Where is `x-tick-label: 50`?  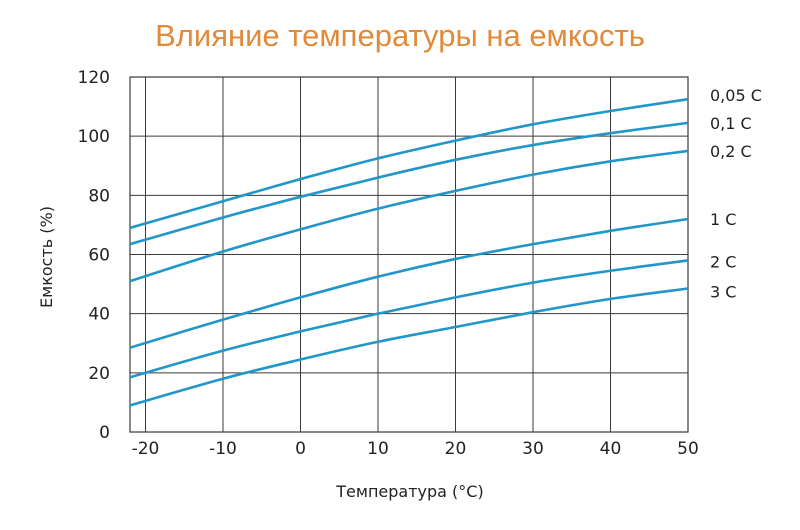 x-tick-label: 50 is located at coordinates (688, 449).